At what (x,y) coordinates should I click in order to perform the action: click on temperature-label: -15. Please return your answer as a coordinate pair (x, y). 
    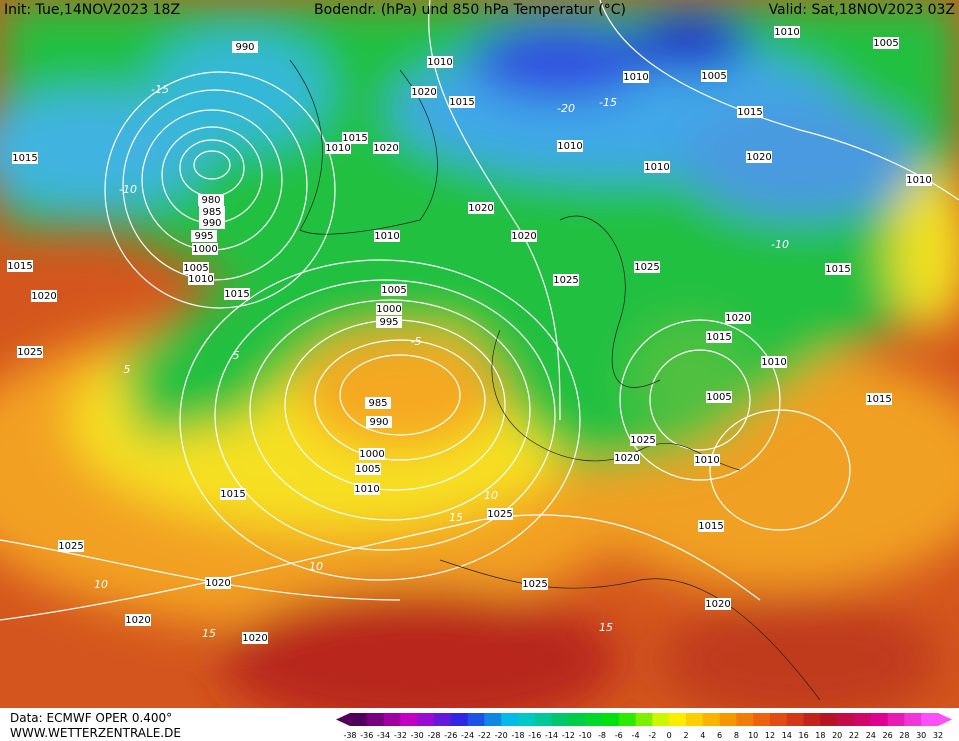
    Looking at the image, I should click on (160, 89).